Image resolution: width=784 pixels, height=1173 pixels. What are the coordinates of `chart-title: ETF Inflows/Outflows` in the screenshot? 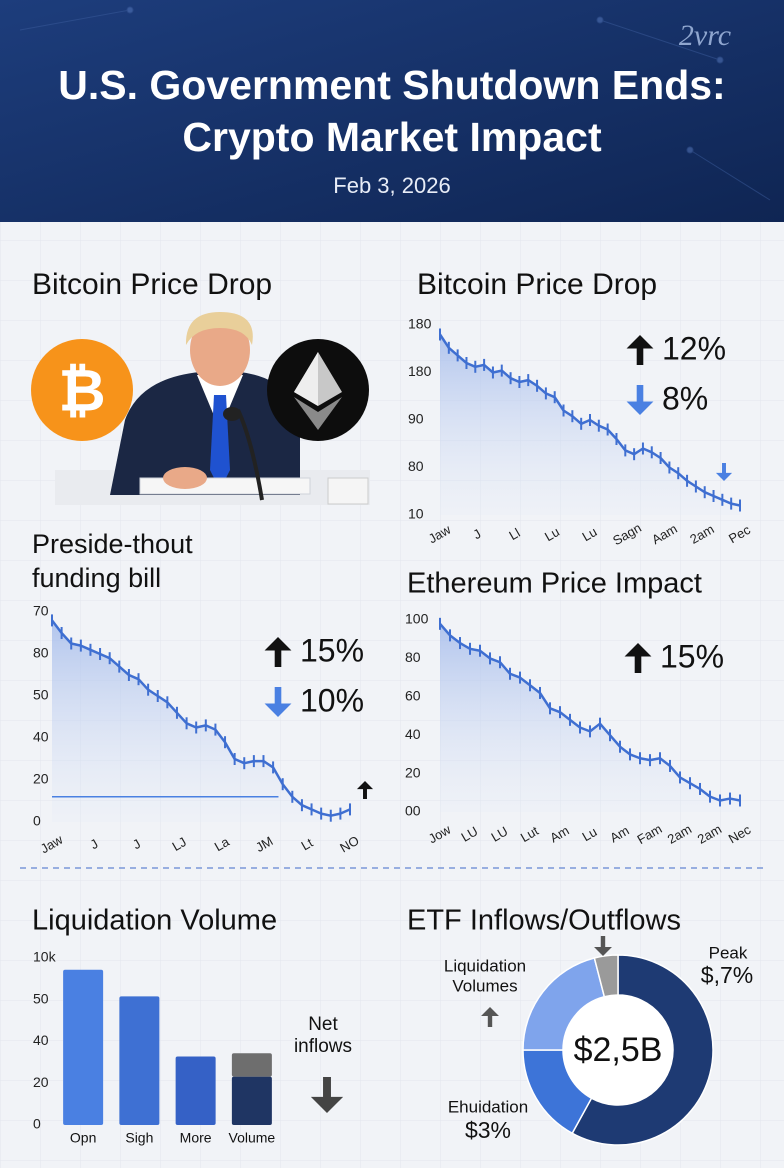 It's located at (544, 921).